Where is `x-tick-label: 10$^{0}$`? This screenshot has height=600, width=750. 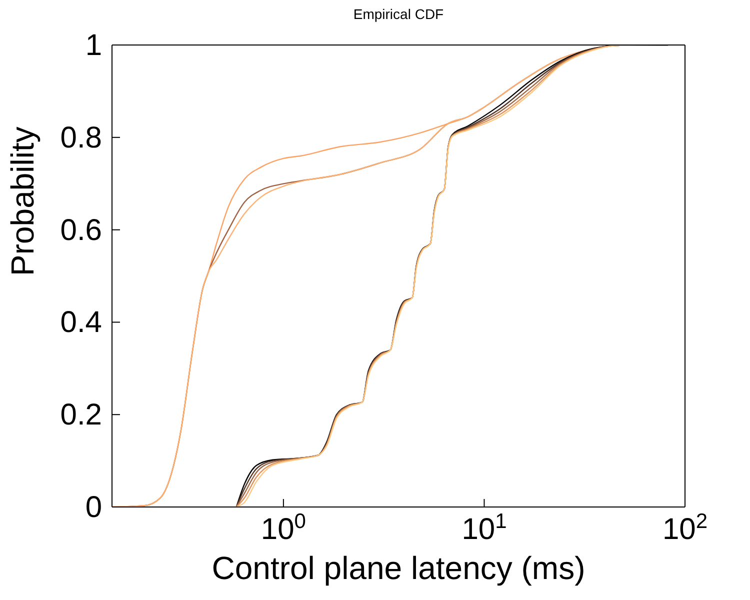
x-tick-label: 10$^{0}$ is located at coordinates (283, 528).